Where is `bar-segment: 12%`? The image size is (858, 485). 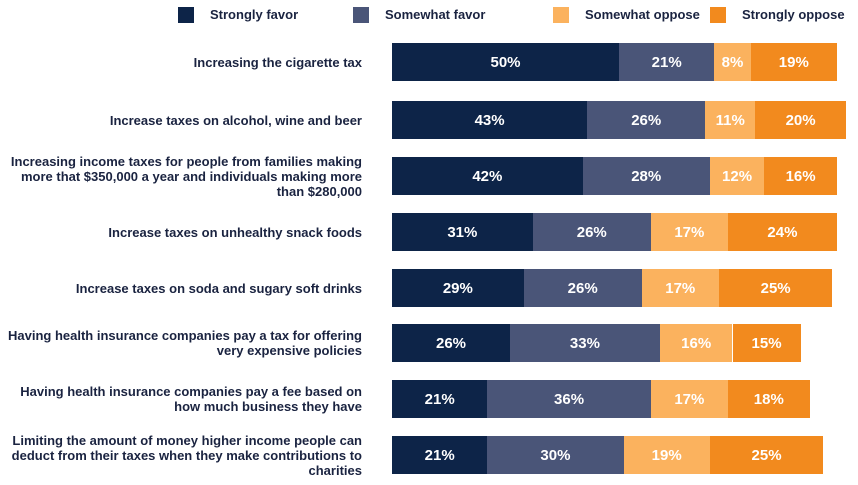
bar-segment: 12% is located at coordinates (737, 176).